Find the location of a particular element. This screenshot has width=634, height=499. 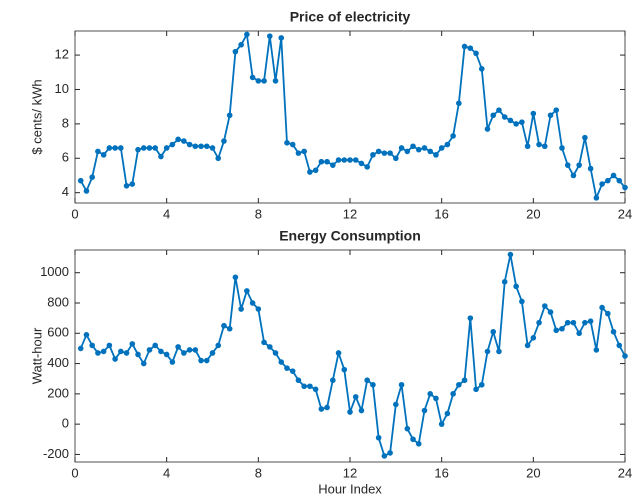

x-tick-label: 12 is located at coordinates (350, 472).